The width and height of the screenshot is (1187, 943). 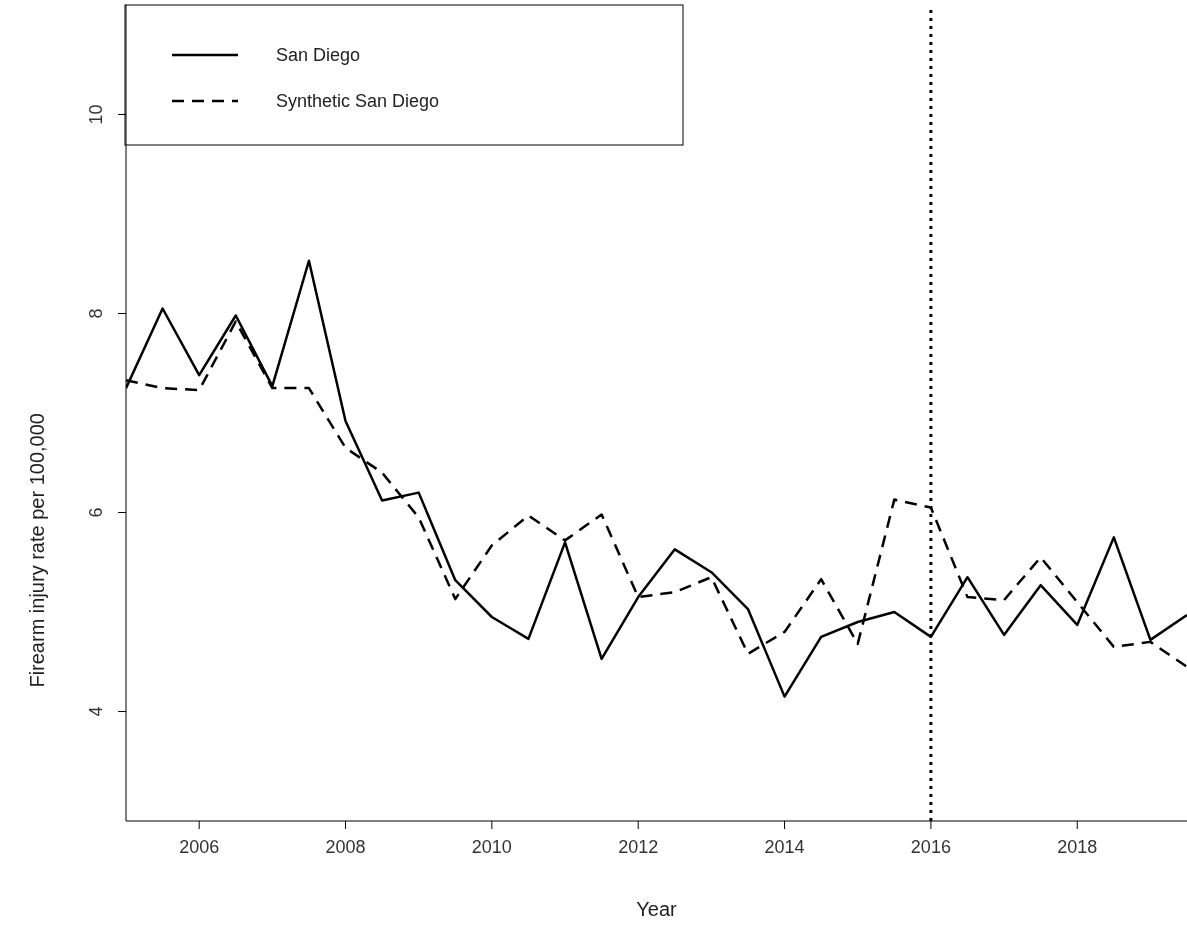 What do you see at coordinates (96, 711) in the screenshot?
I see `y-tick-label: 4` at bounding box center [96, 711].